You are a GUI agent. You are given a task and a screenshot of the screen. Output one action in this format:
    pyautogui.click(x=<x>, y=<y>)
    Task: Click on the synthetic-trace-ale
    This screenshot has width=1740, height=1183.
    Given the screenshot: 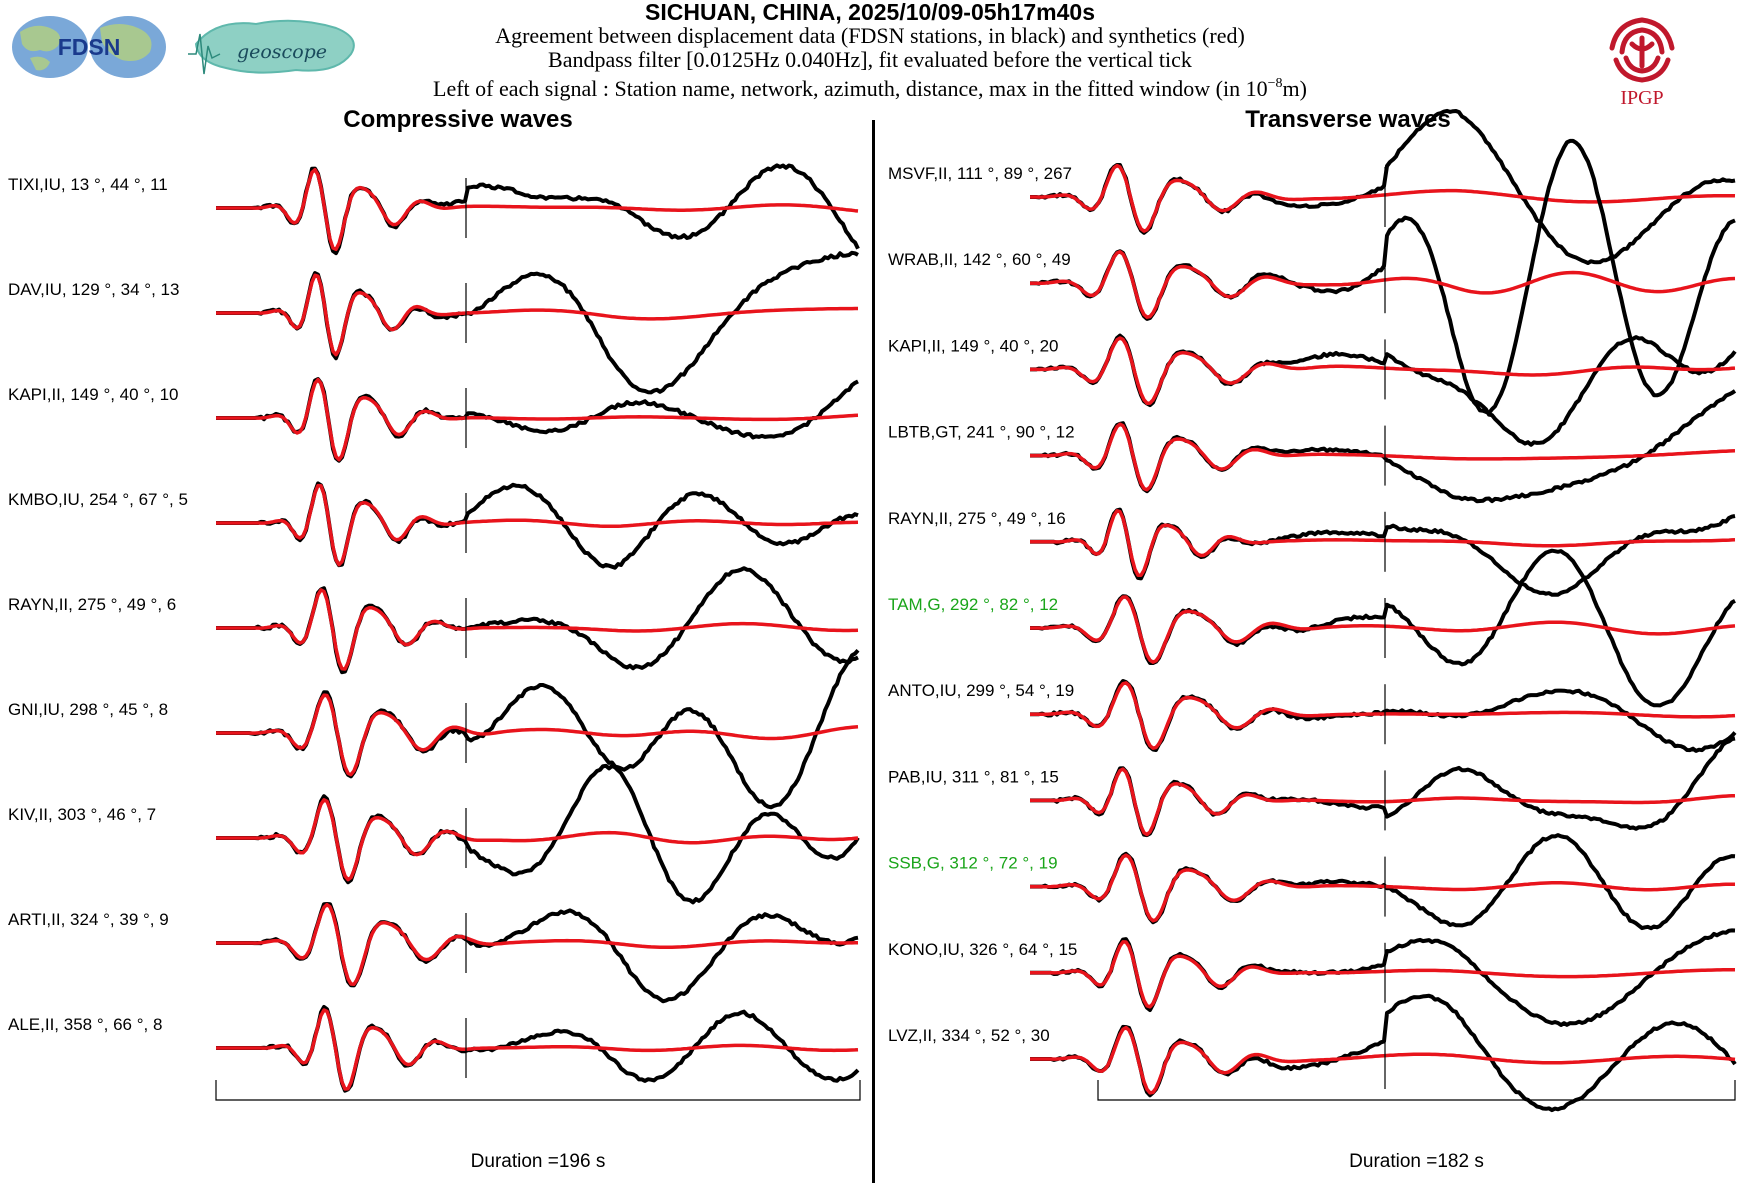 What is the action you would take?
    pyautogui.click(x=537, y=1049)
    